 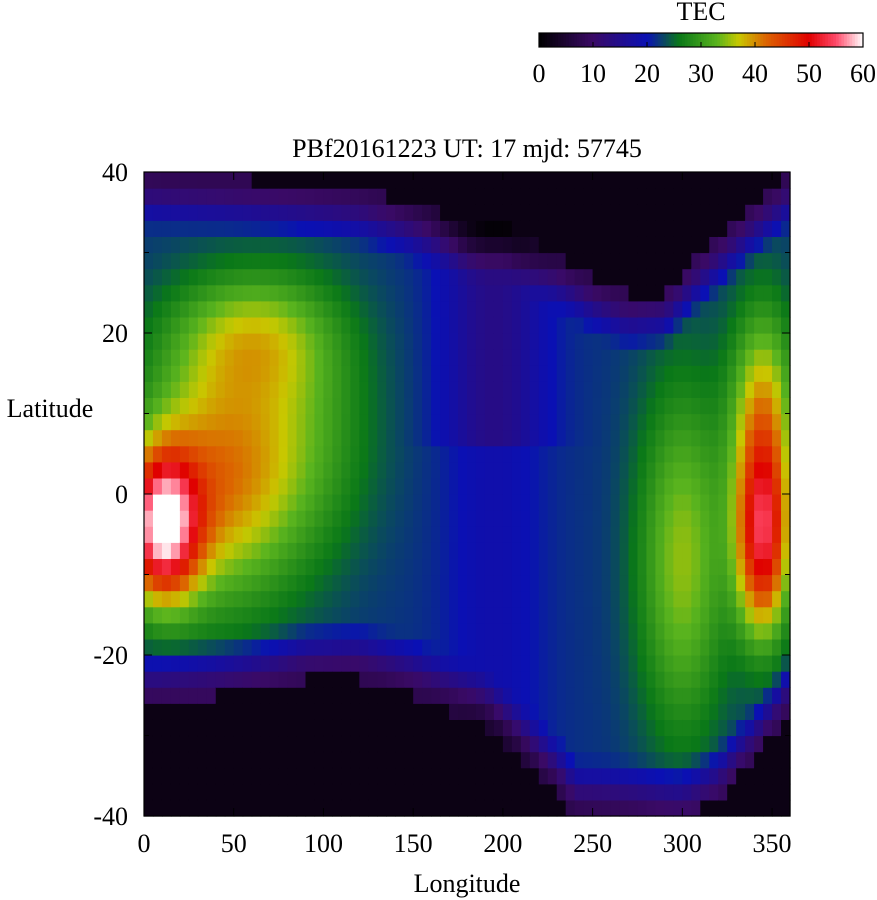 I want to click on colorbar-gradient, so click(x=701, y=40).